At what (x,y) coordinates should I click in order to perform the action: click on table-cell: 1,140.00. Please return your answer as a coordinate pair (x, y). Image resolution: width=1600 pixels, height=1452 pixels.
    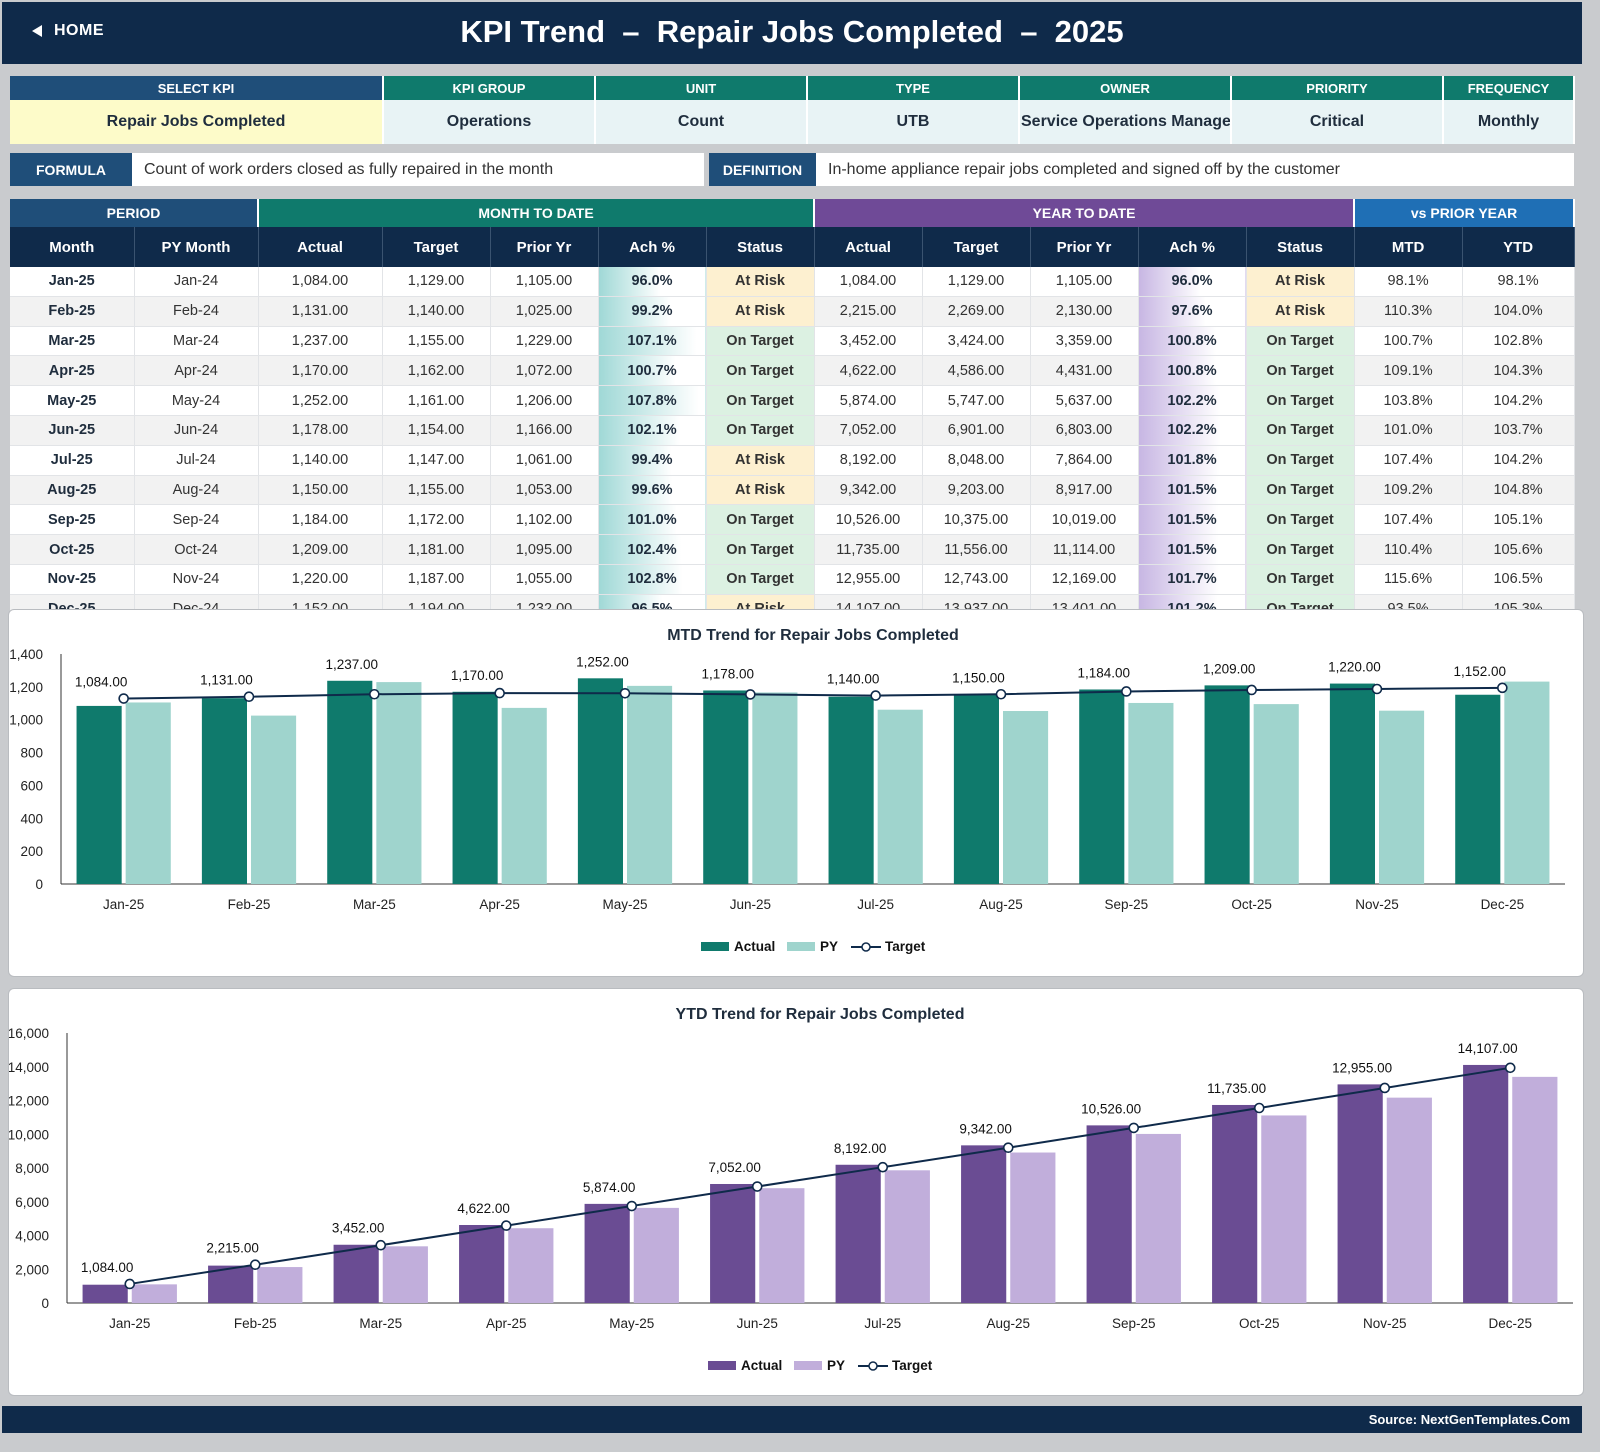
    Looking at the image, I should click on (320, 460).